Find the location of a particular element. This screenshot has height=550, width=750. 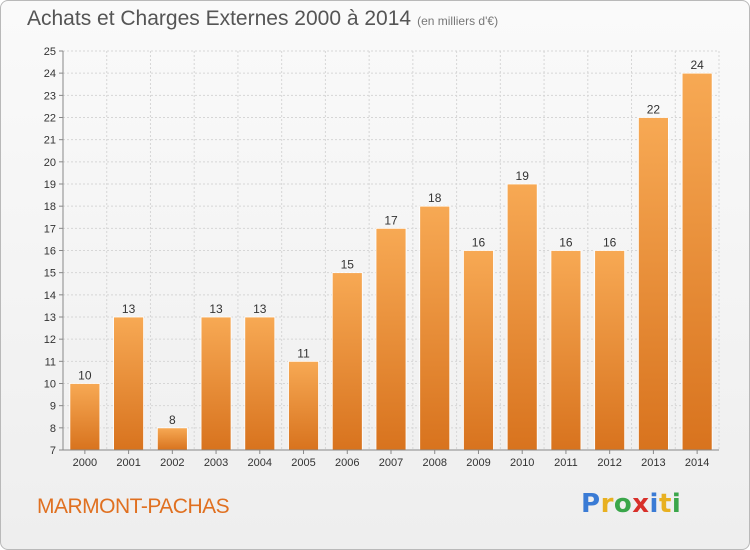

x-tick-label: 2005 is located at coordinates (303, 463).